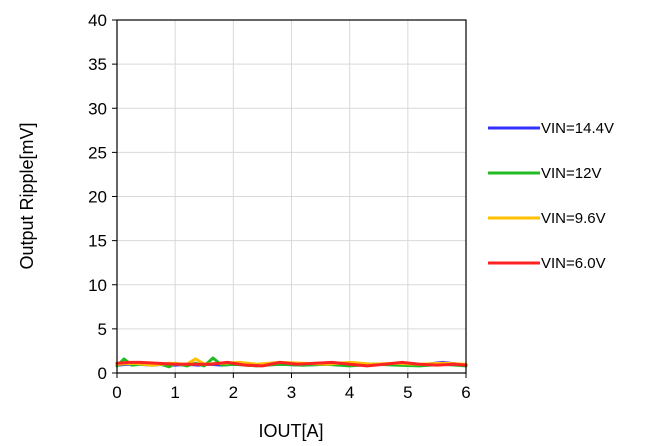  What do you see at coordinates (97, 285) in the screenshot?
I see `y-tick-label: 10` at bounding box center [97, 285].